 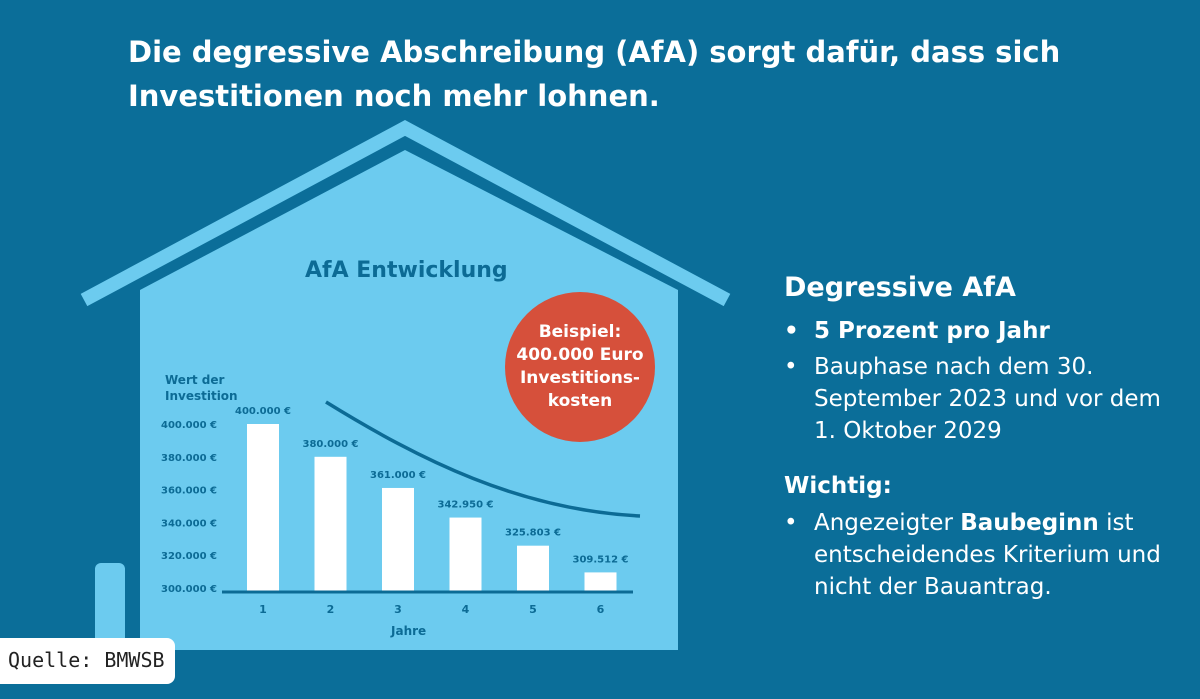 I want to click on y-tick-label: 380.000 €, so click(x=189, y=458).